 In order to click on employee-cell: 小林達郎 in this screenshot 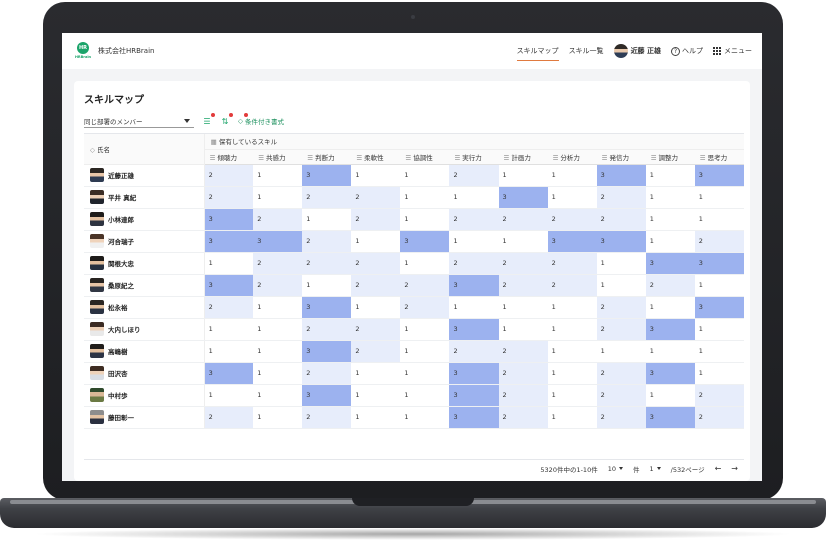, I will do `click(144, 219)`.